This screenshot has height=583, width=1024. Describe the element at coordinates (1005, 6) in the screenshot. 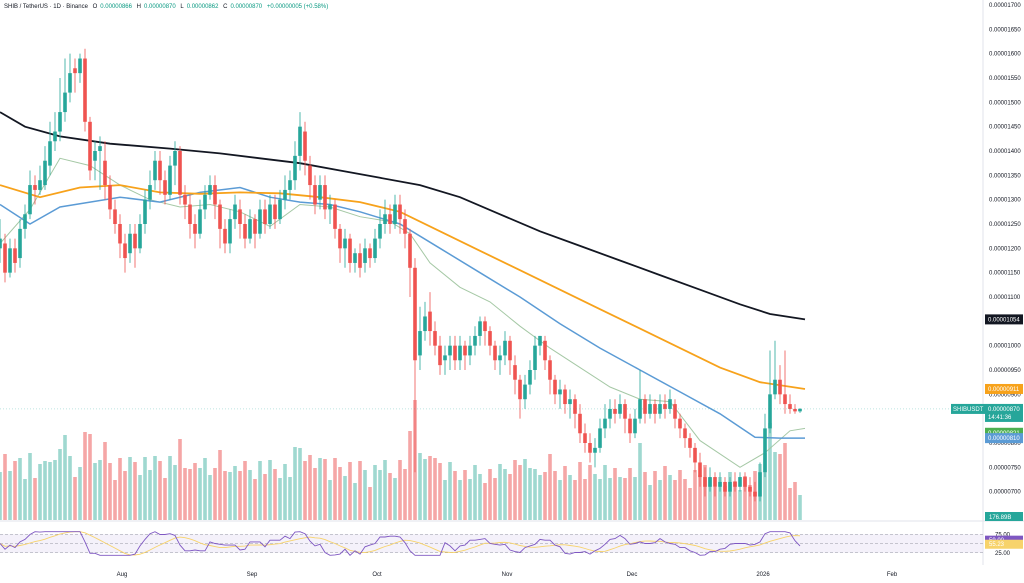

I see `price-tick-label: 0.00001700` at that location.